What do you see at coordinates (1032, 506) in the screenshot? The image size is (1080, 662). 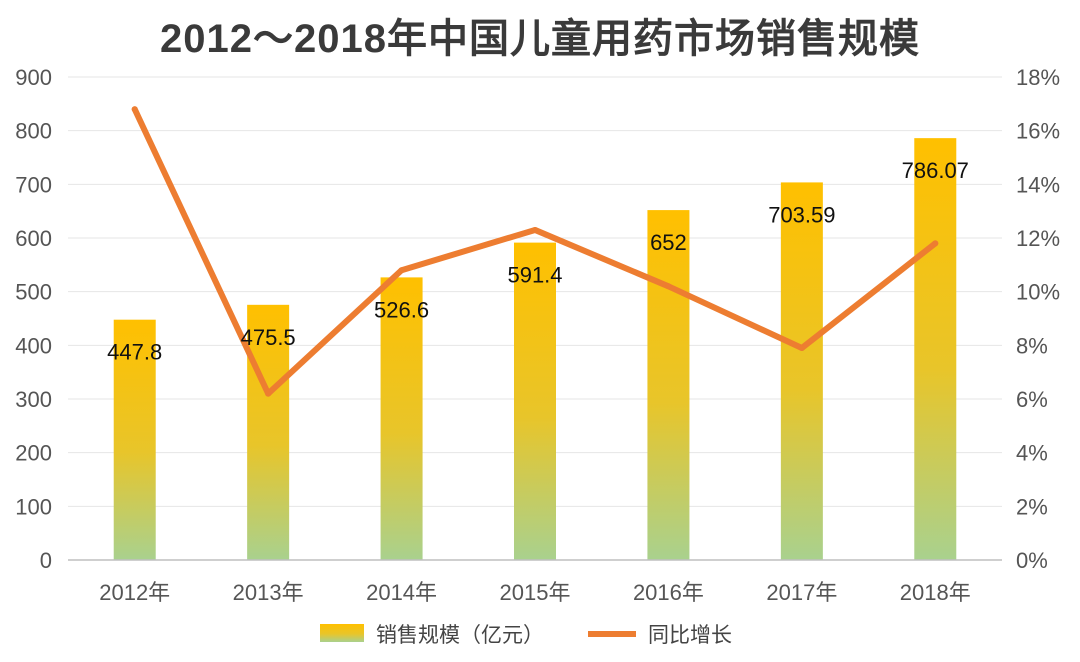 I see `y-right-tick-label: 2%` at bounding box center [1032, 506].